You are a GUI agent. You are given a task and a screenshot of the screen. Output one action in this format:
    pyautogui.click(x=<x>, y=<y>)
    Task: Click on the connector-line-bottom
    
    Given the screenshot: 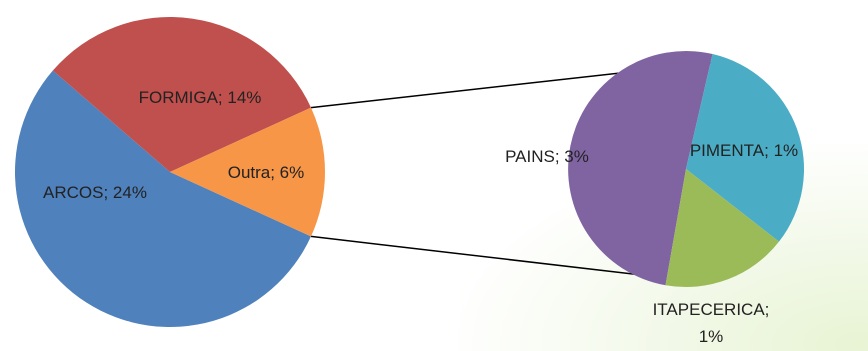 What is the action you would take?
    pyautogui.click(x=476, y=255)
    